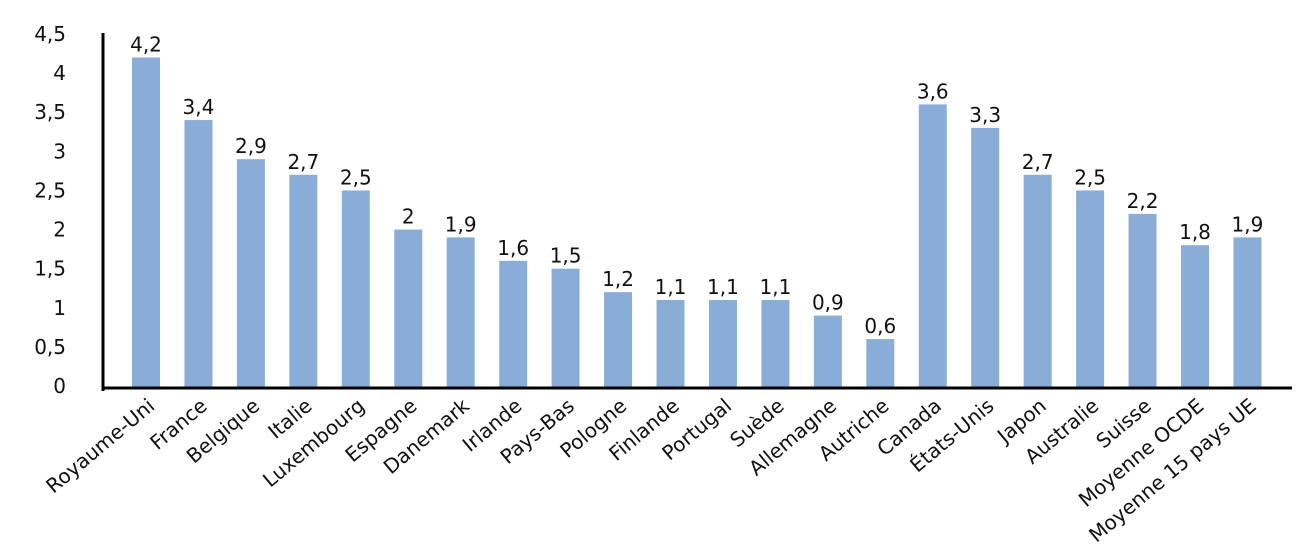  What do you see at coordinates (513, 248) in the screenshot?
I see `data-label: 1,6` at bounding box center [513, 248].